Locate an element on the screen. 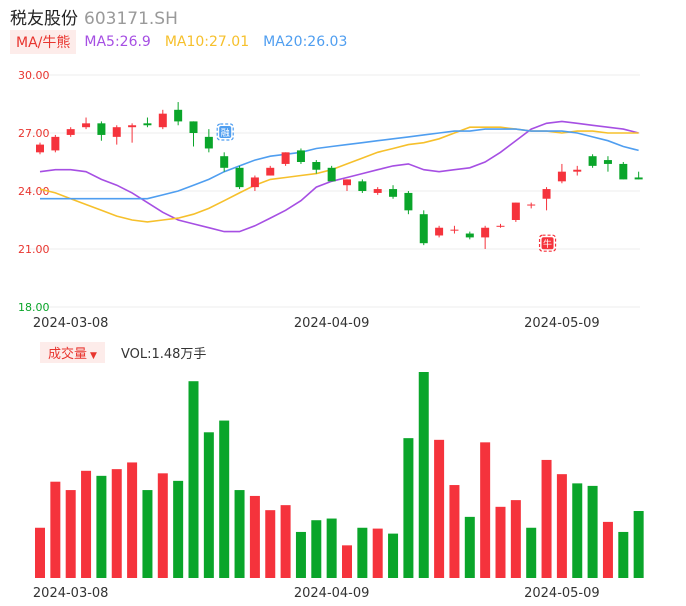 The height and width of the screenshot is (606, 686). ma20-legend: MA20:26.03 is located at coordinates (305, 42).